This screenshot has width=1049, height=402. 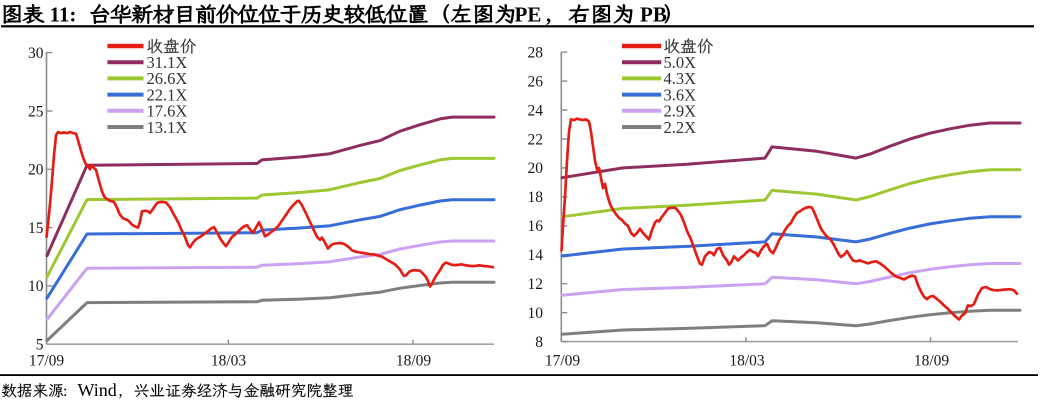 I want to click on svg-text: 26, so click(x=536, y=81).